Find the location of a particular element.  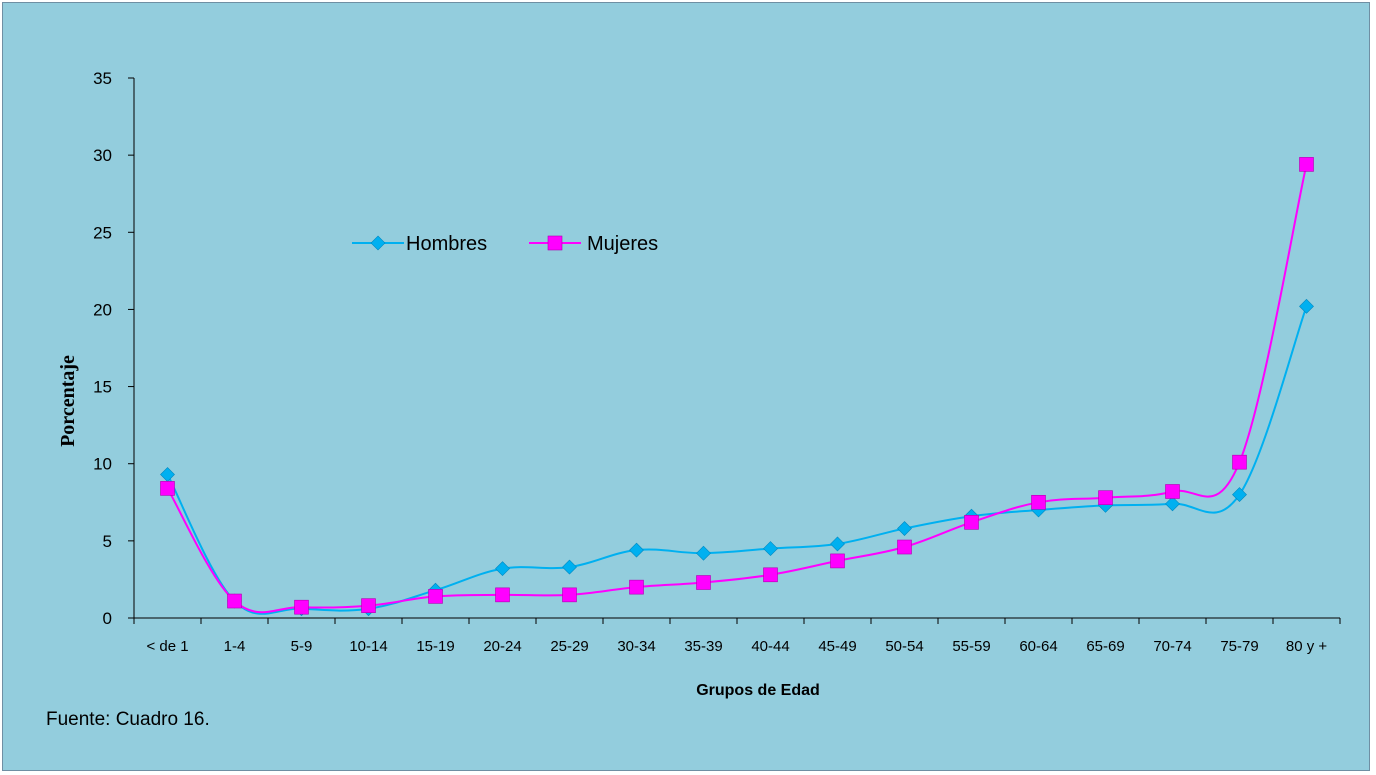

y-tick-label: 10 is located at coordinates (102, 464).